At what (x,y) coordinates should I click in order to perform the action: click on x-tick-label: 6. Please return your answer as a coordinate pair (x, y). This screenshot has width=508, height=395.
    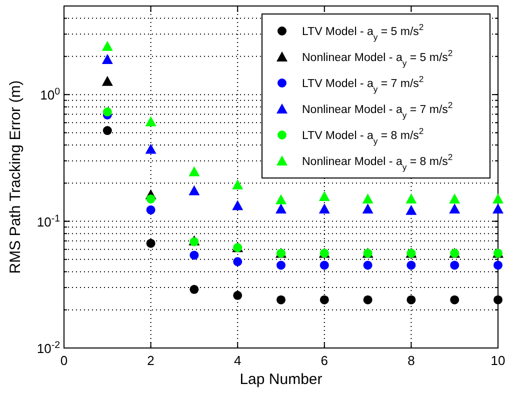
    Looking at the image, I should click on (324, 360).